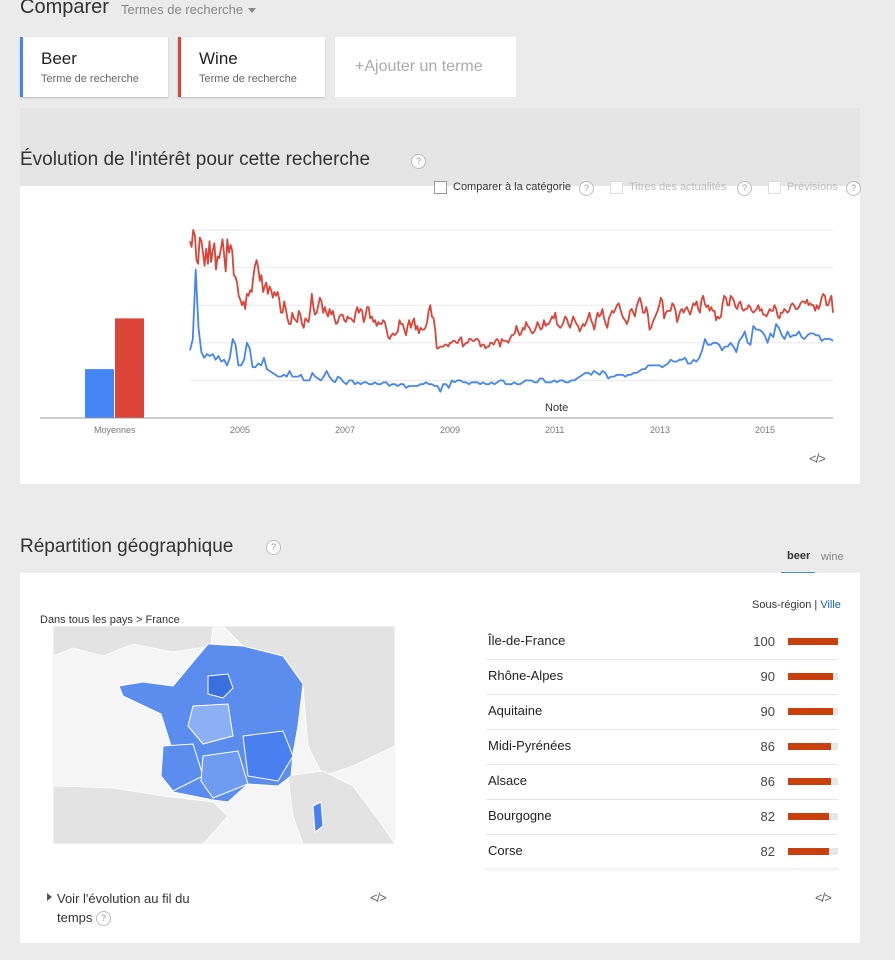 The width and height of the screenshot is (895, 960). Describe the element at coordinates (530, 745) in the screenshot. I see `region-name: Midi-Pyrénées` at that location.